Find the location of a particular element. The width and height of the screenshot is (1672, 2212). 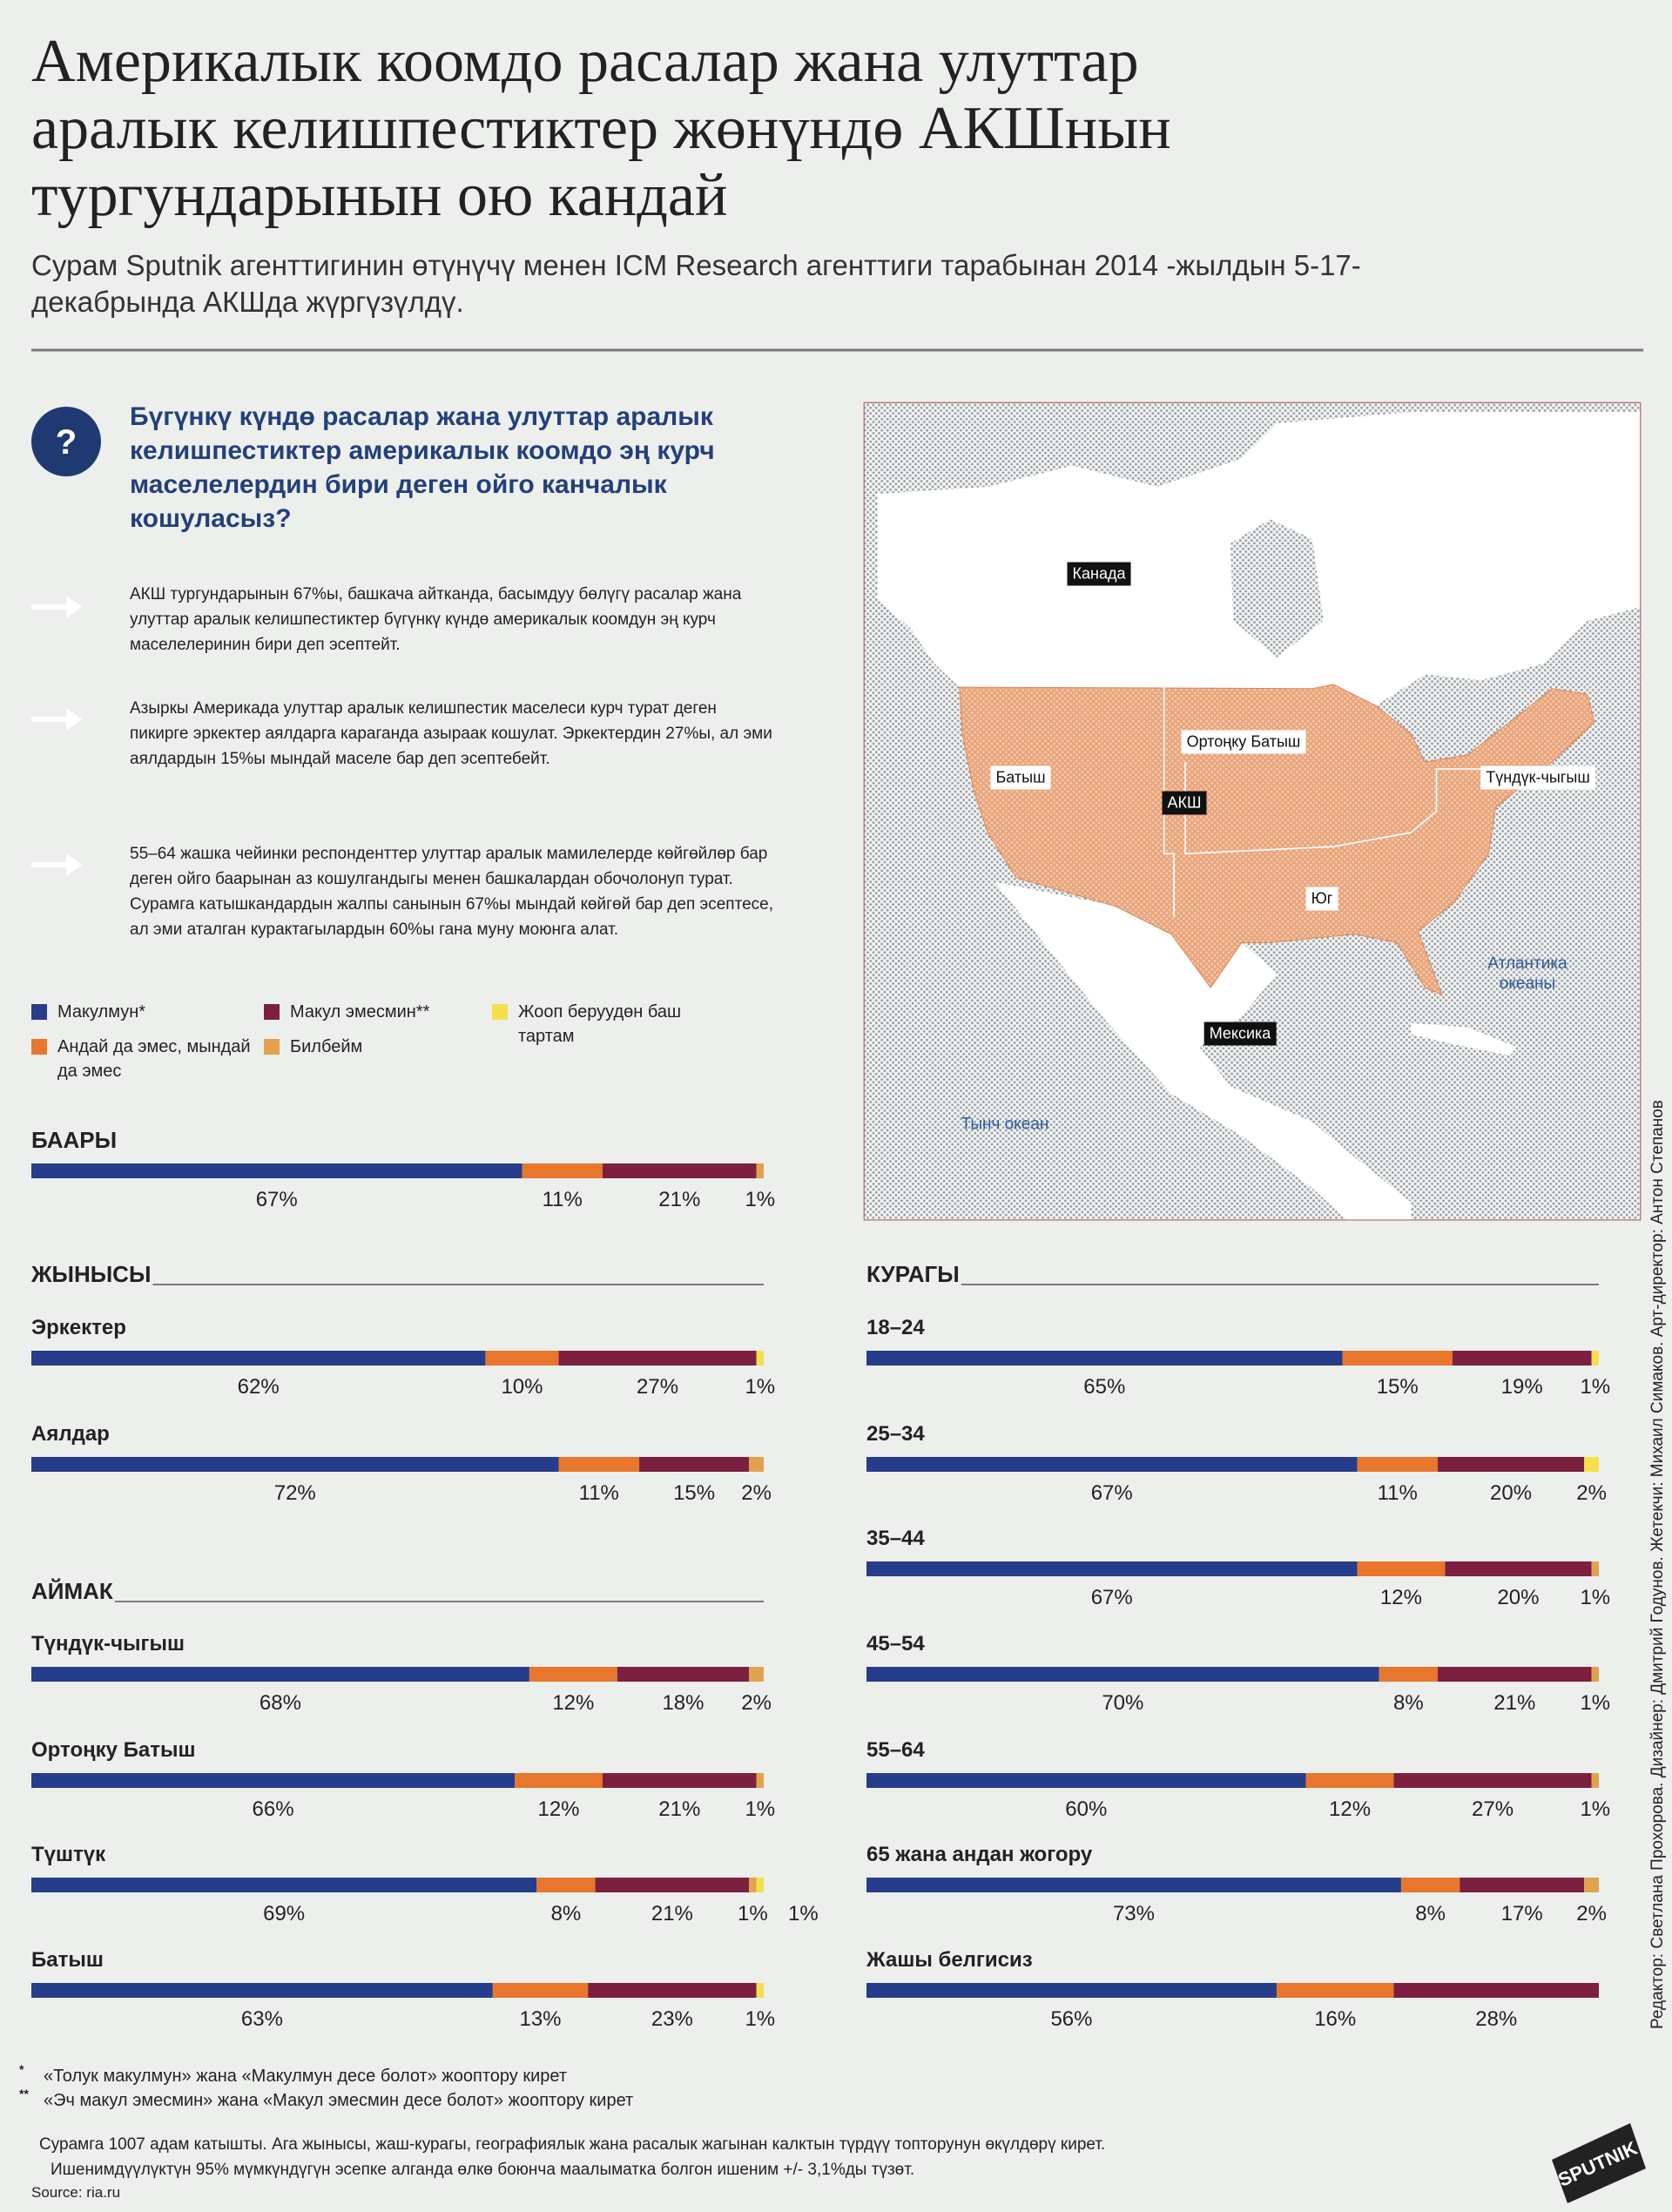

section-title: ЖЫНЫСЫ is located at coordinates (90, 1274).